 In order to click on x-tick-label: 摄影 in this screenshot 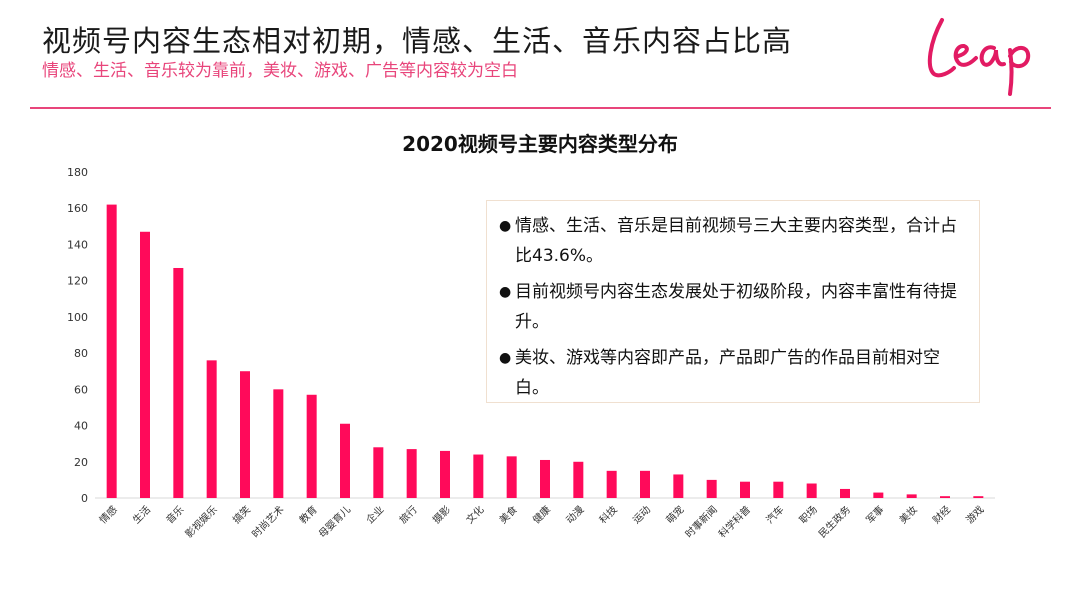, I will do `click(441, 514)`.